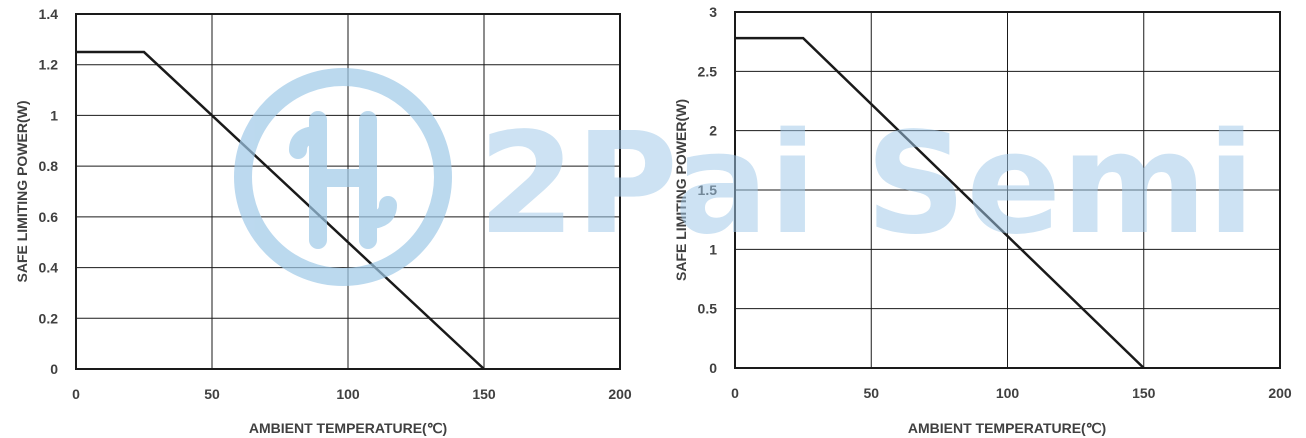  Describe the element at coordinates (681, 190) in the screenshot. I see `y-axis-title-right: SAFE LIMITING POWER(W)` at that location.